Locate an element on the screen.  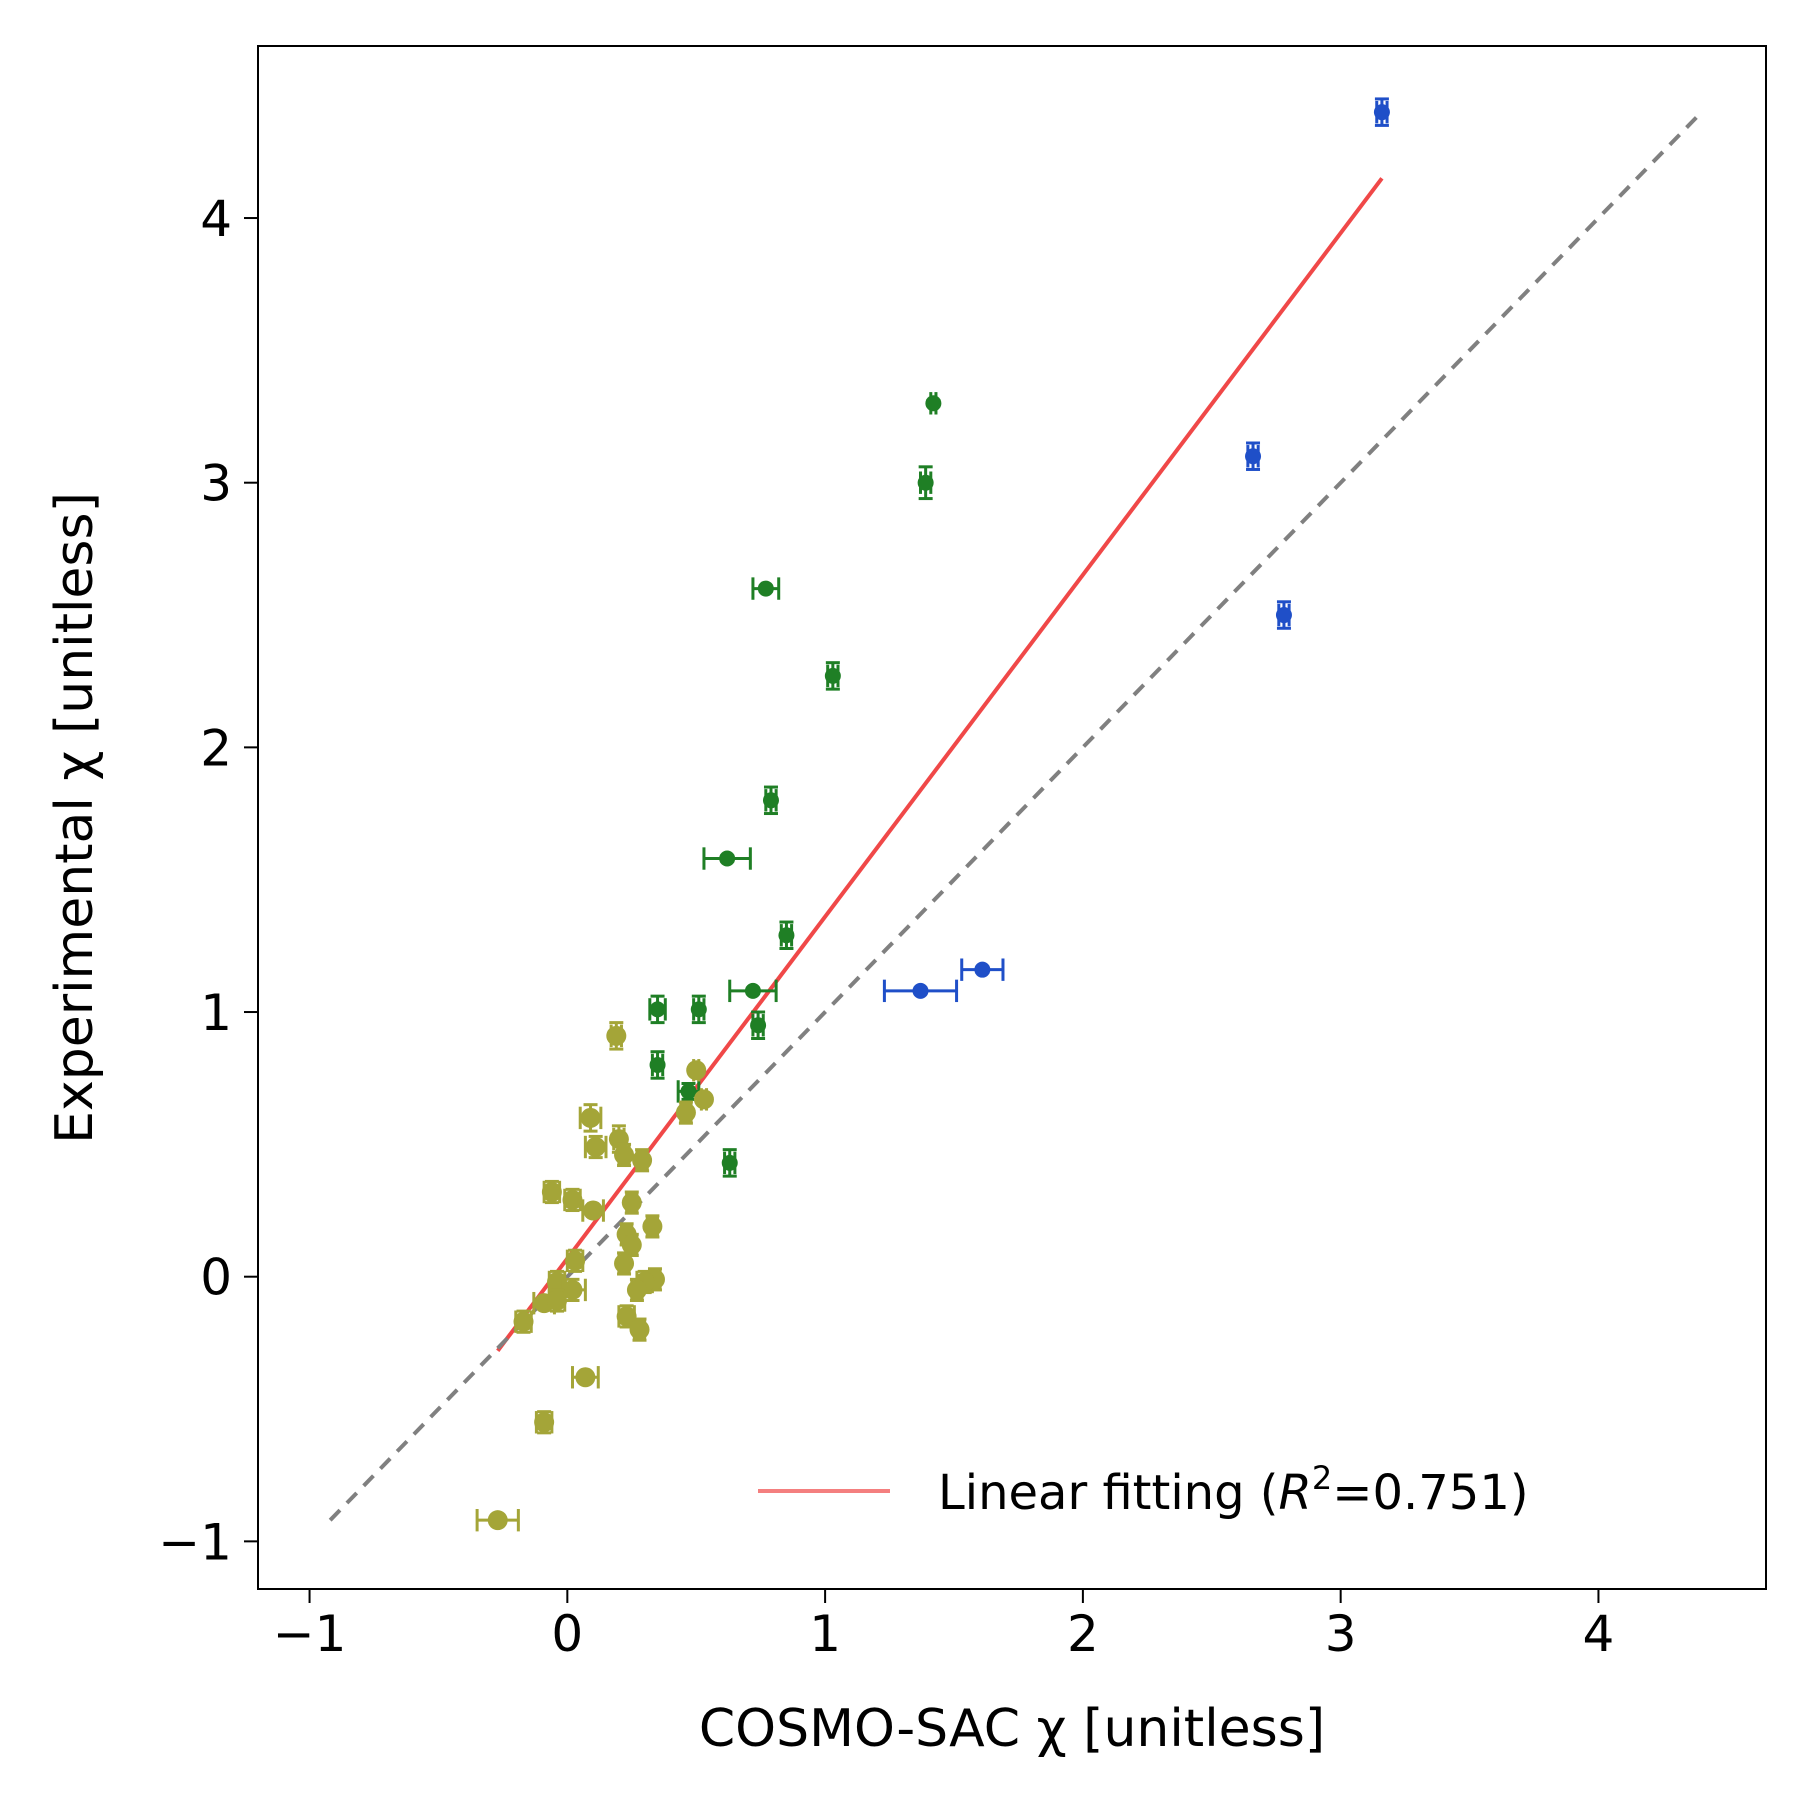
y-tick-label: 3 is located at coordinates (216, 484).